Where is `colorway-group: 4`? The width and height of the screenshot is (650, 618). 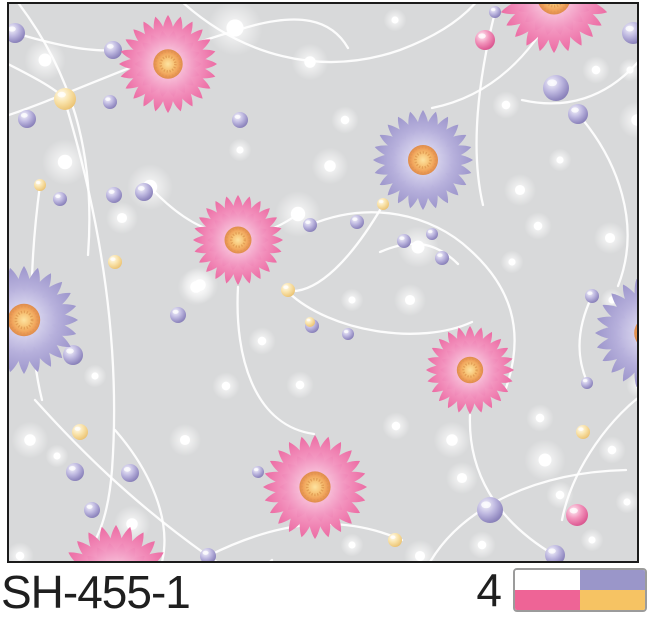 colorway-group: 4 is located at coordinates (561, 590).